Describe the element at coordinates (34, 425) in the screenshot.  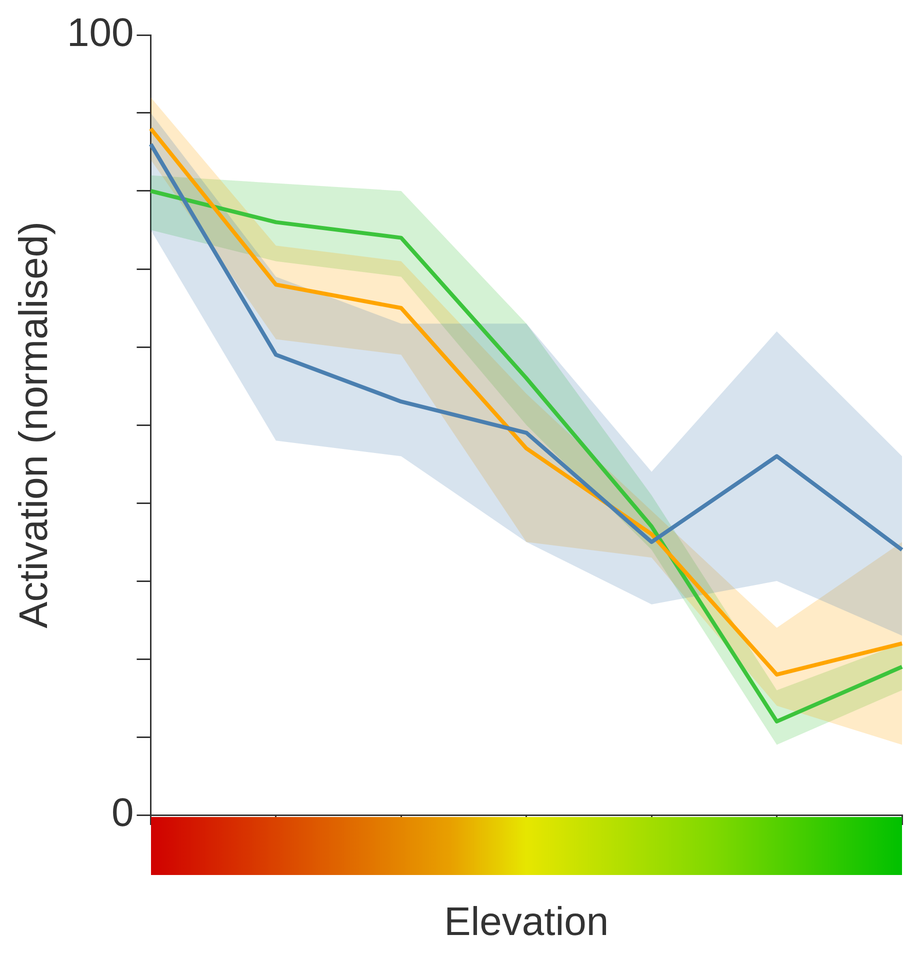
I see `y-axis-title: Activation (normalised)` at that location.